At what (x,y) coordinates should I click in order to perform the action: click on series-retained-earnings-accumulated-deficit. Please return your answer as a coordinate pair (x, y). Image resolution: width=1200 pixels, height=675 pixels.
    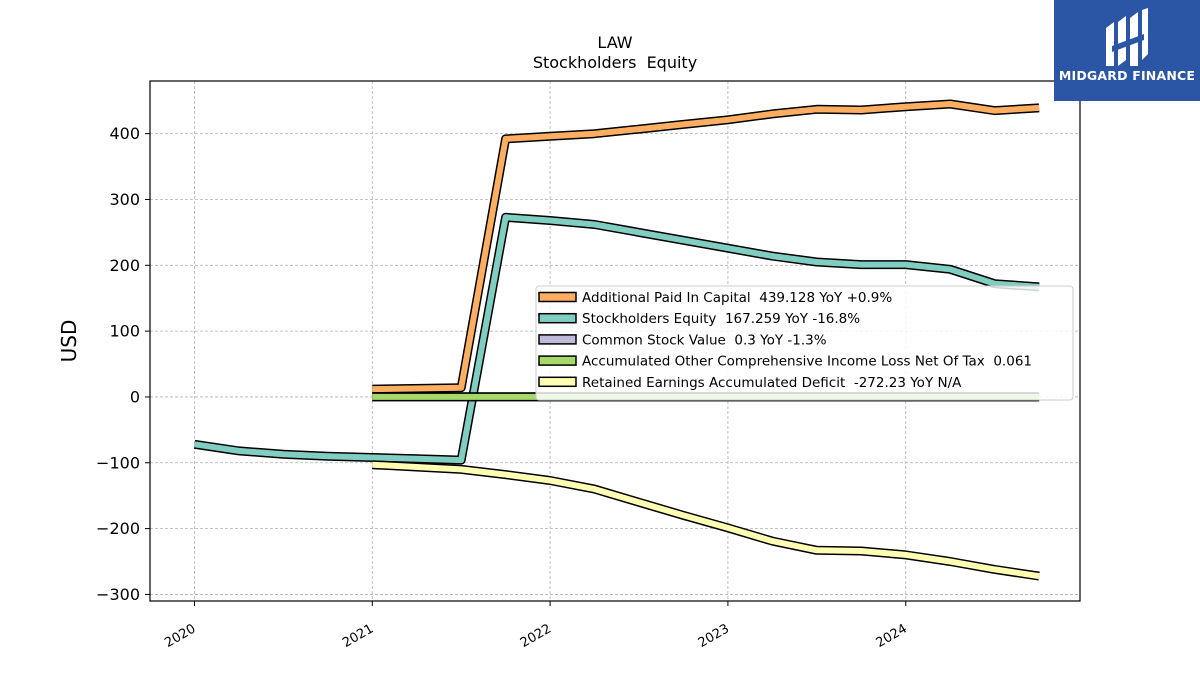
    Looking at the image, I should click on (706, 520).